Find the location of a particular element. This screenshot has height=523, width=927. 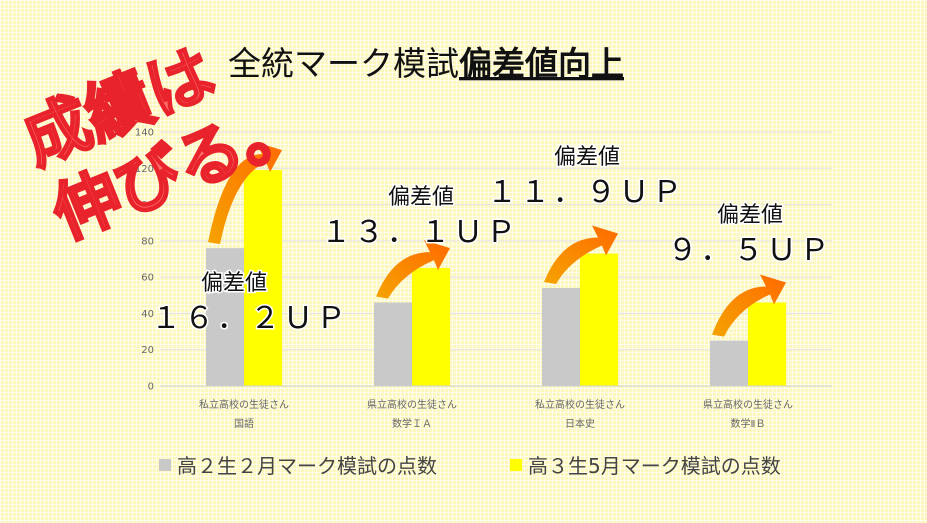

annotation-0-label: 偏差値 is located at coordinates (234, 283).